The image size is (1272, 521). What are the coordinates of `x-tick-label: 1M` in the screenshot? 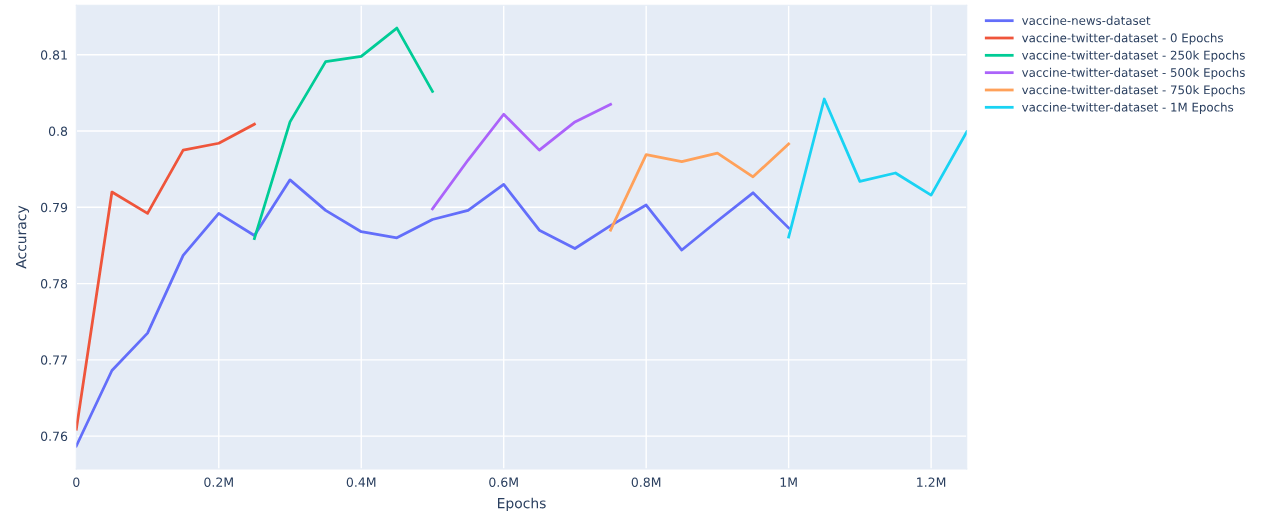 It's located at (788, 482).